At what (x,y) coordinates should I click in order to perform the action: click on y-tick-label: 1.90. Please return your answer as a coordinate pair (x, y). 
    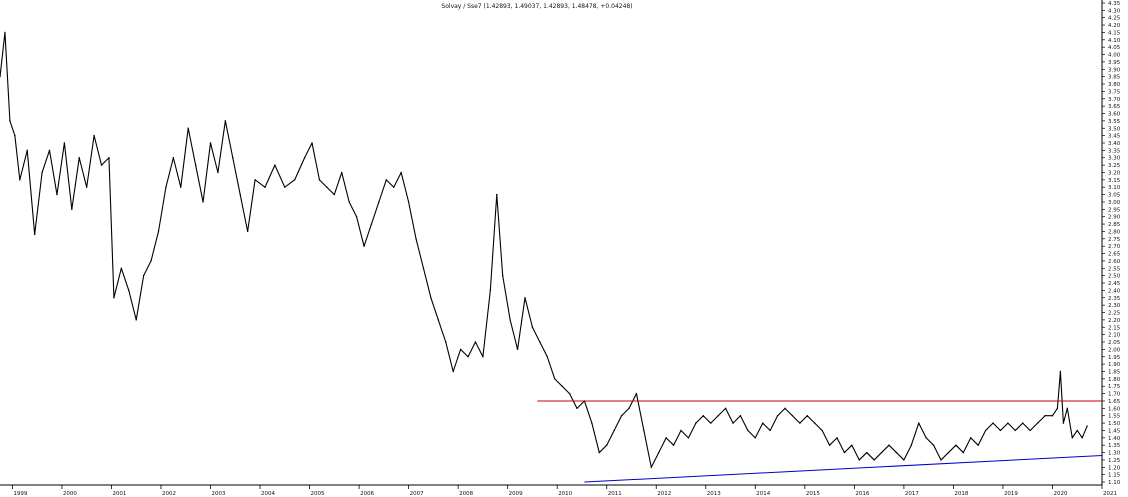
    Looking at the image, I should click on (1114, 365).